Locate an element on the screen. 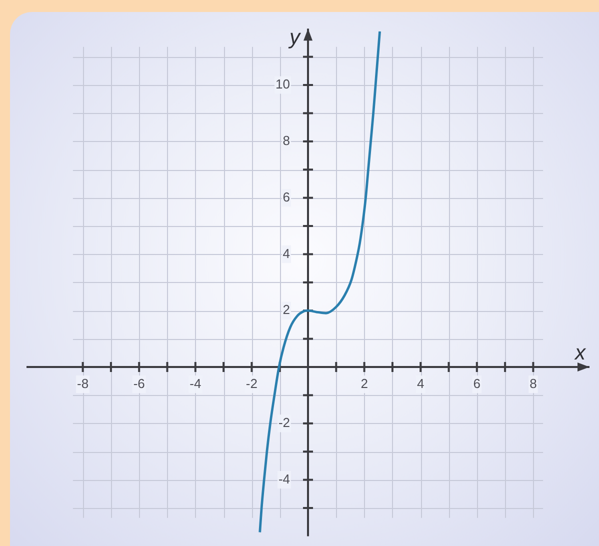  y-tick-label: 10 is located at coordinates (283, 84).